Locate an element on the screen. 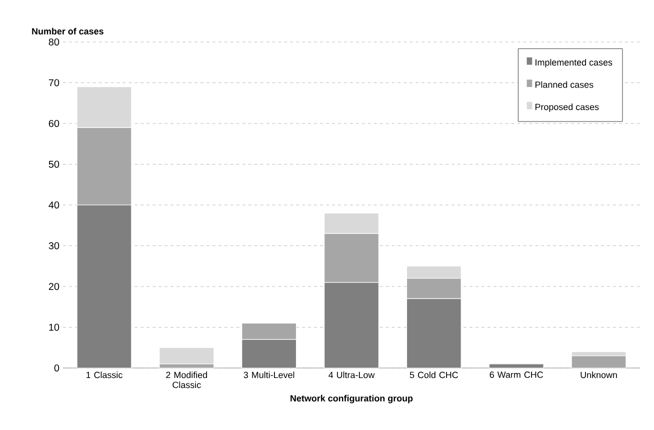  y-tick-label: 0 is located at coordinates (57, 368).